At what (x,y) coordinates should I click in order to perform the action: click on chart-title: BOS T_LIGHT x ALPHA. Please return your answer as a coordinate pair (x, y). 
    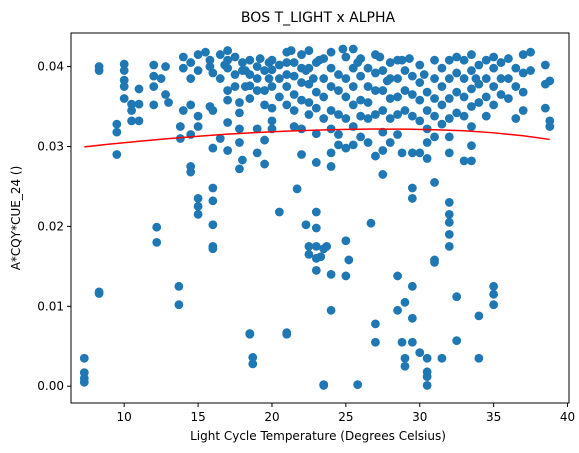
    Looking at the image, I should click on (318, 18).